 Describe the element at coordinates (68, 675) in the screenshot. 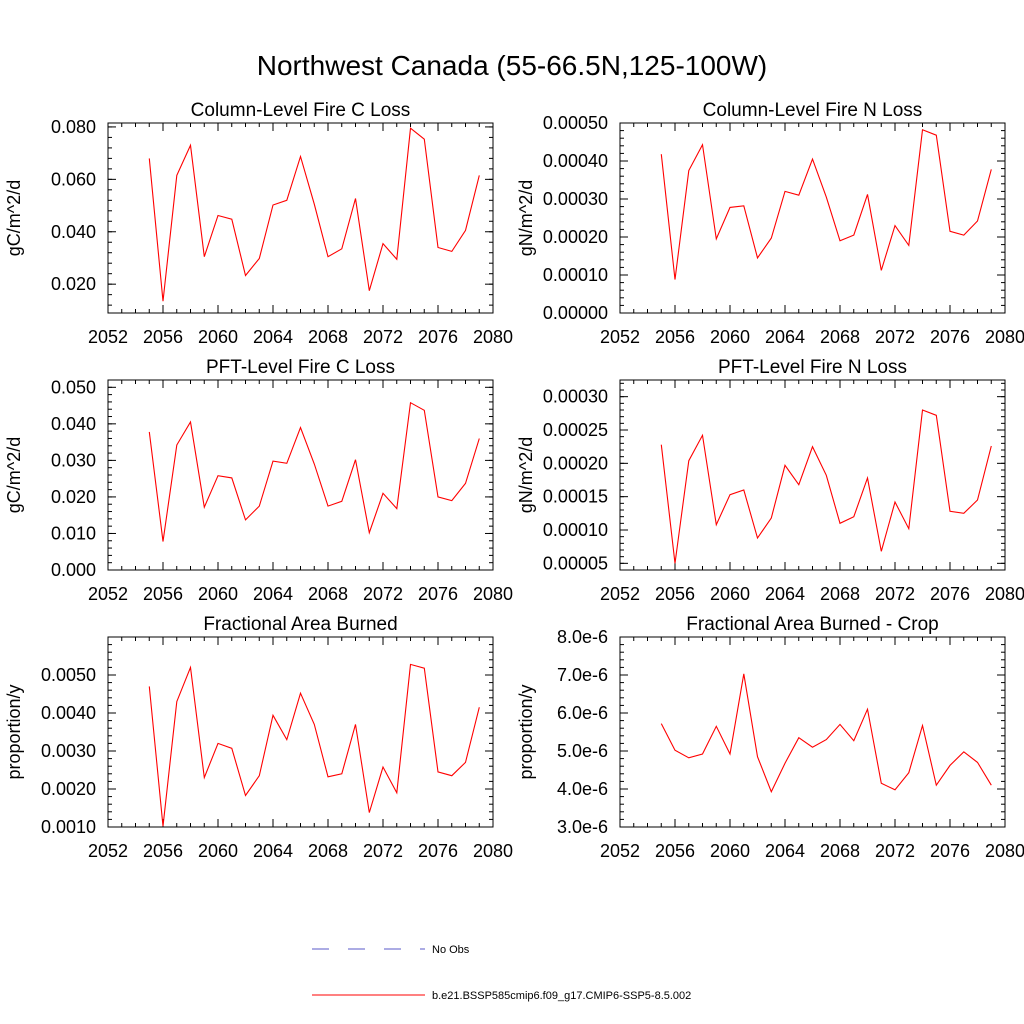

I see `y-tick-label: 0.0050` at that location.